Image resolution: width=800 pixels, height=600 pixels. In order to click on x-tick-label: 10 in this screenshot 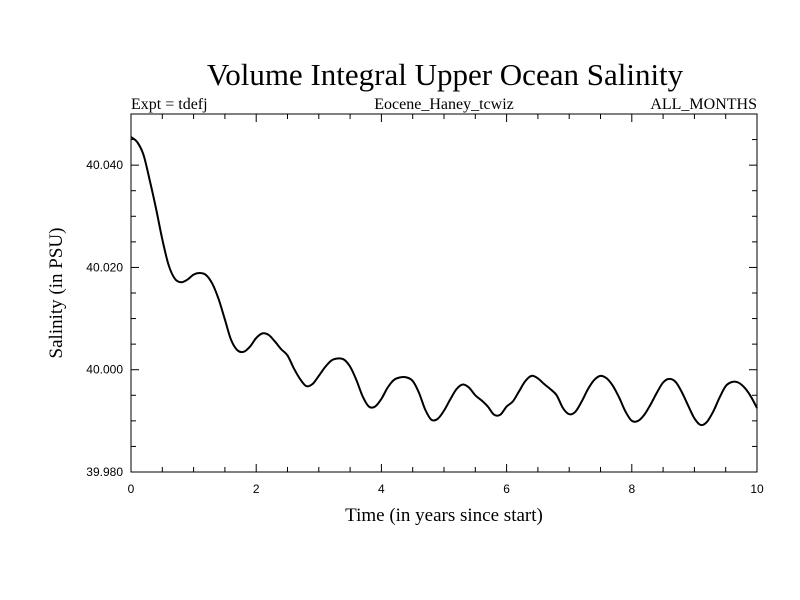, I will do `click(757, 489)`.